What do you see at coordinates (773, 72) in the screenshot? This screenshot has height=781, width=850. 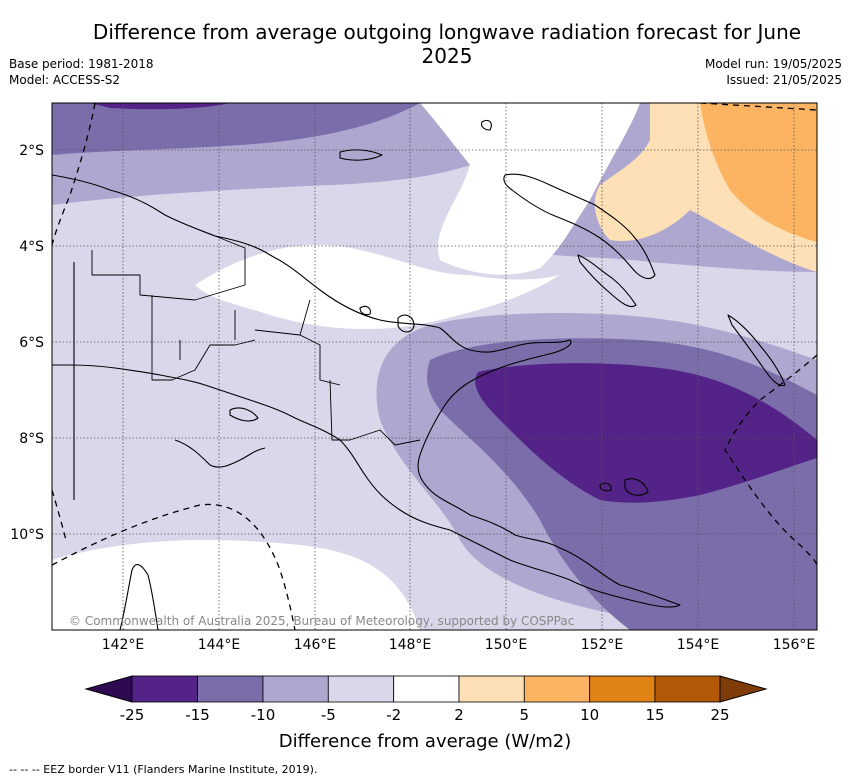 I see `meta-right: Model run: 19/05/2025 Issued: 21/05/2025` at bounding box center [773, 72].